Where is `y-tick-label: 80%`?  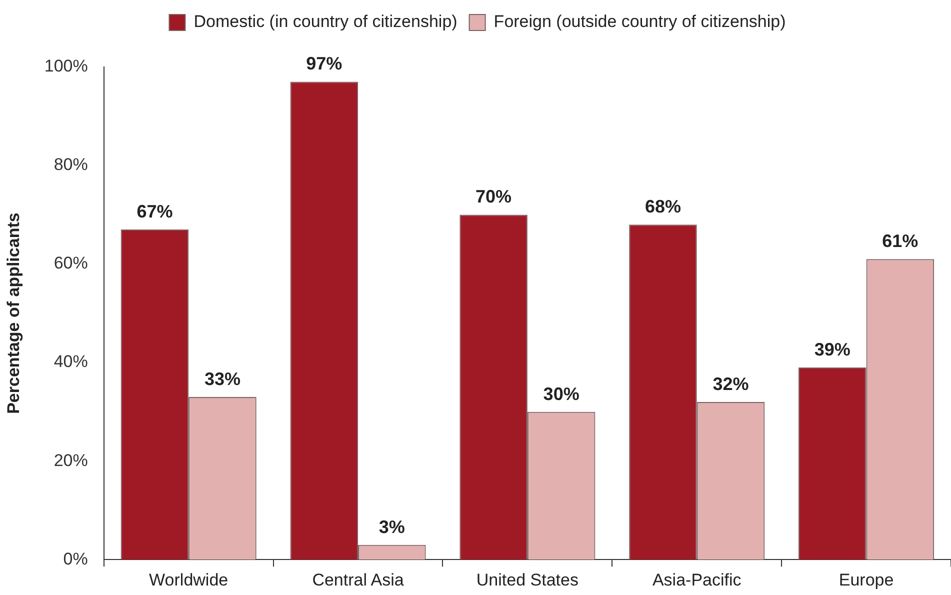 y-tick-label: 80% is located at coordinates (71, 164).